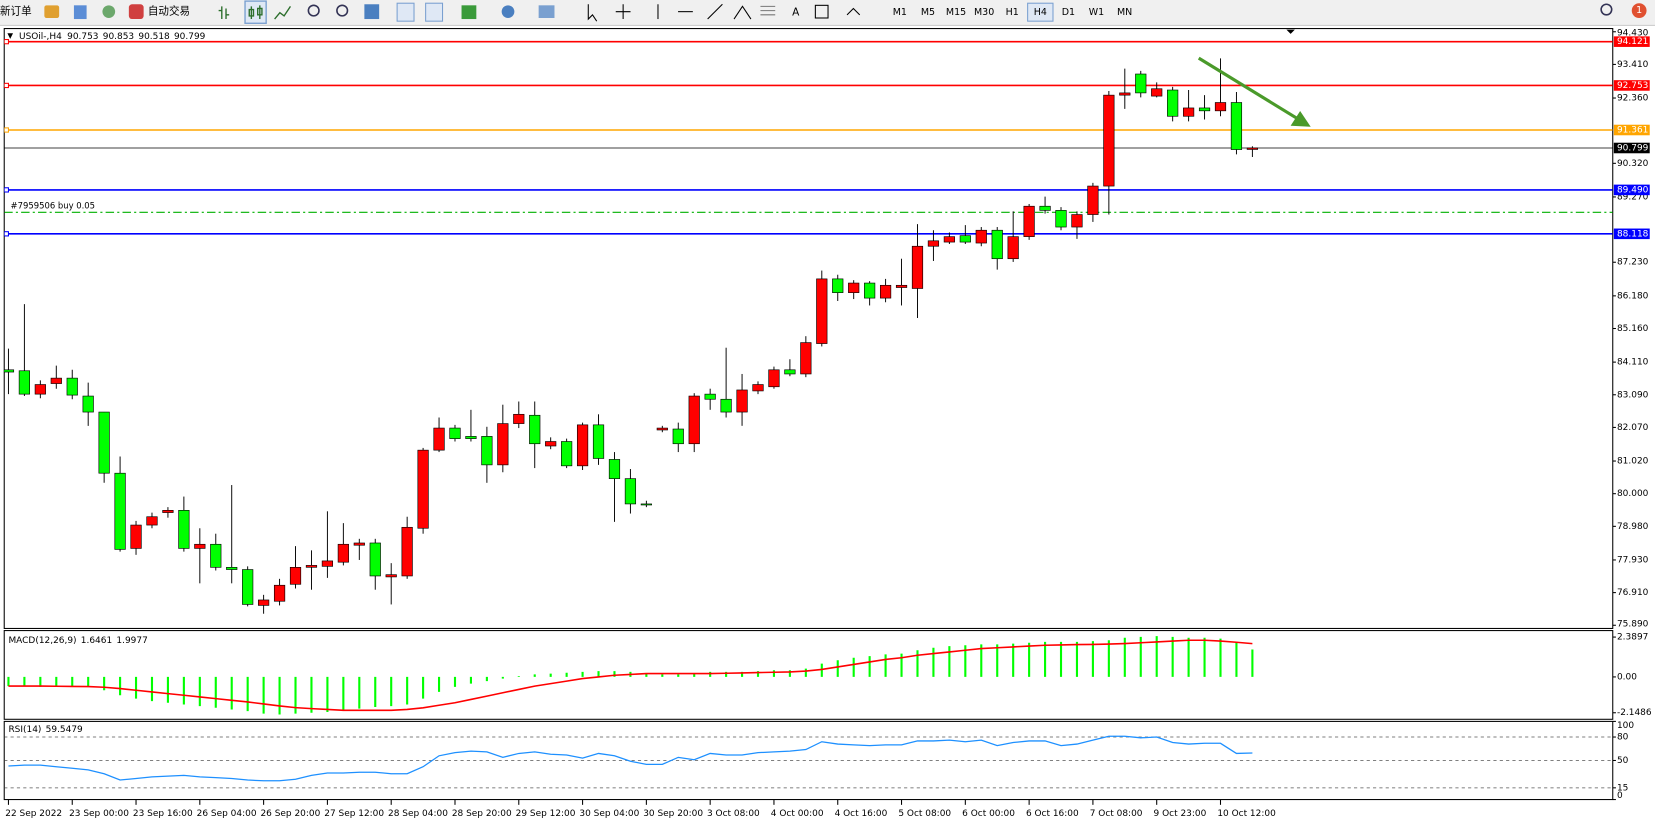 The image size is (1655, 826). I want to click on chart-shift-icon, so click(434, 12).